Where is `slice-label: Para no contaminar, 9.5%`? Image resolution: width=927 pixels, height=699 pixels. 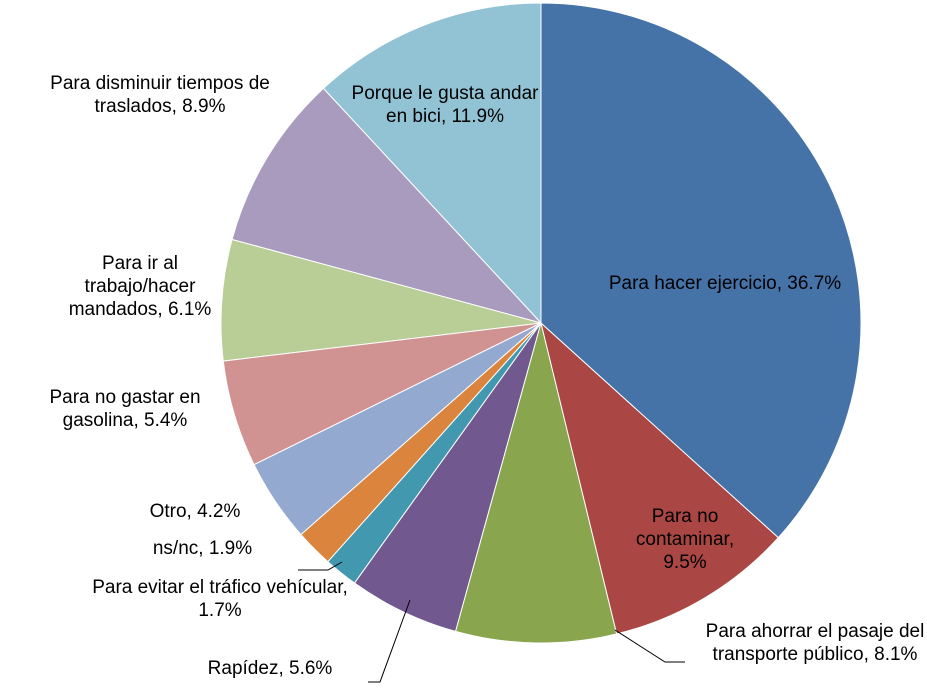
slice-label: Para no contaminar, 9.5% is located at coordinates (685, 539).